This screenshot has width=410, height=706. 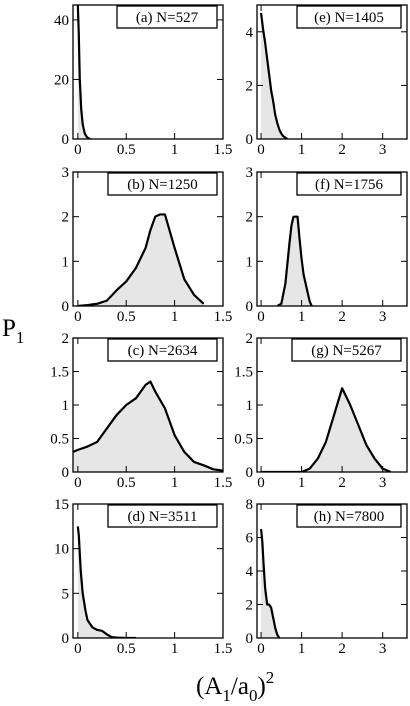 What do you see at coordinates (175, 483) in the screenshot?
I see `panel-5-x-tick-label: 1` at bounding box center [175, 483].